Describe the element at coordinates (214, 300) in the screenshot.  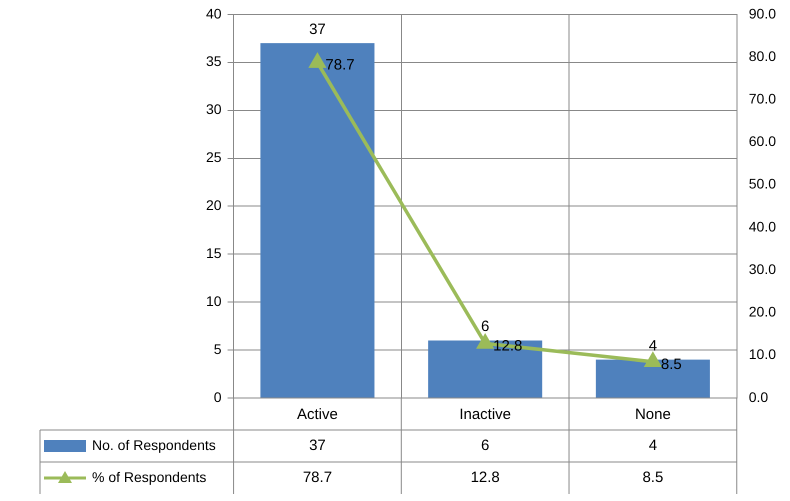
I see `y-tick-label: 10` at that location.